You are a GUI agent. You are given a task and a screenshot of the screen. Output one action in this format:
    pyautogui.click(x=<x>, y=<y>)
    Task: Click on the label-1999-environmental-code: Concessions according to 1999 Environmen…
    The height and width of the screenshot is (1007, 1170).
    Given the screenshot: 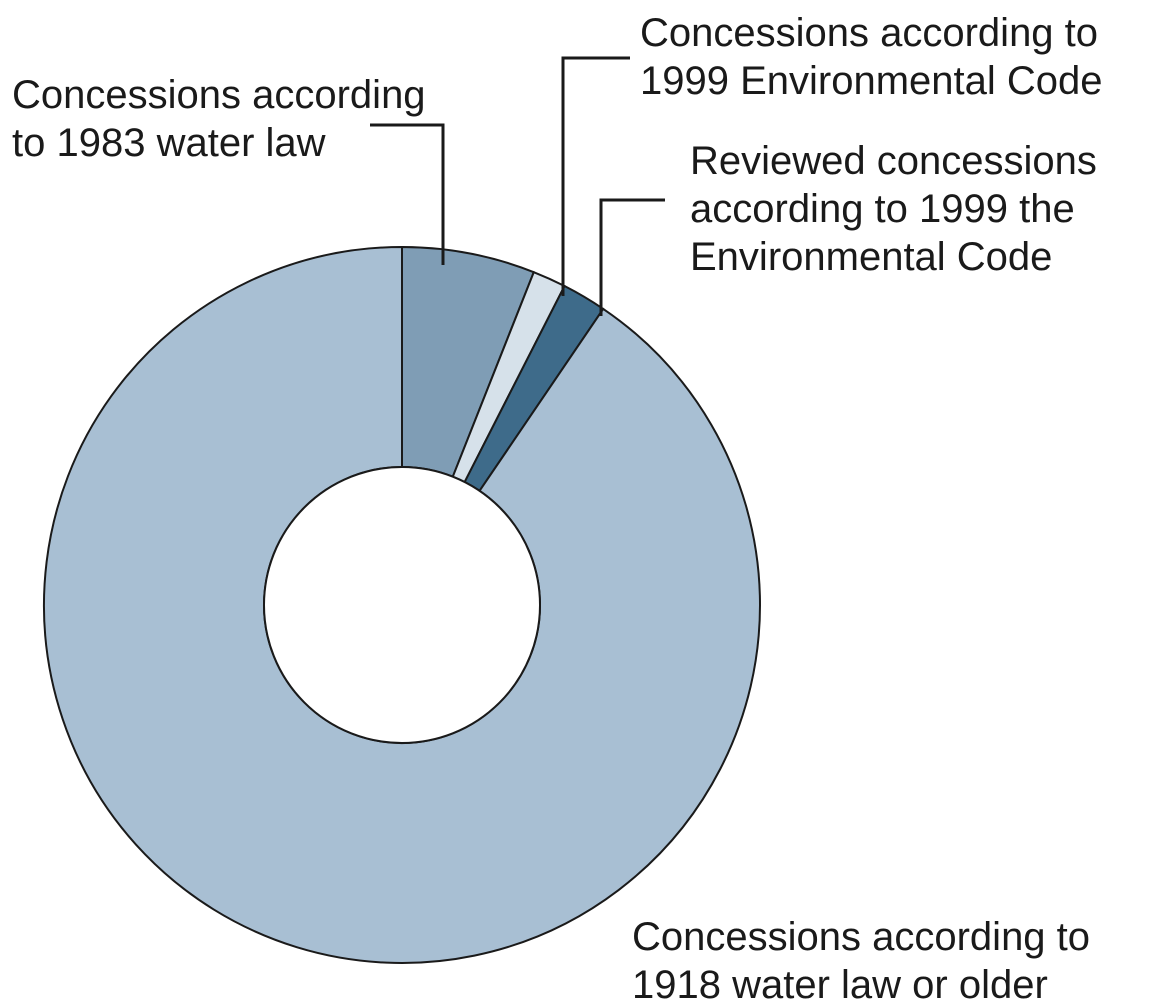 What is the action you would take?
    pyautogui.click(x=874, y=57)
    